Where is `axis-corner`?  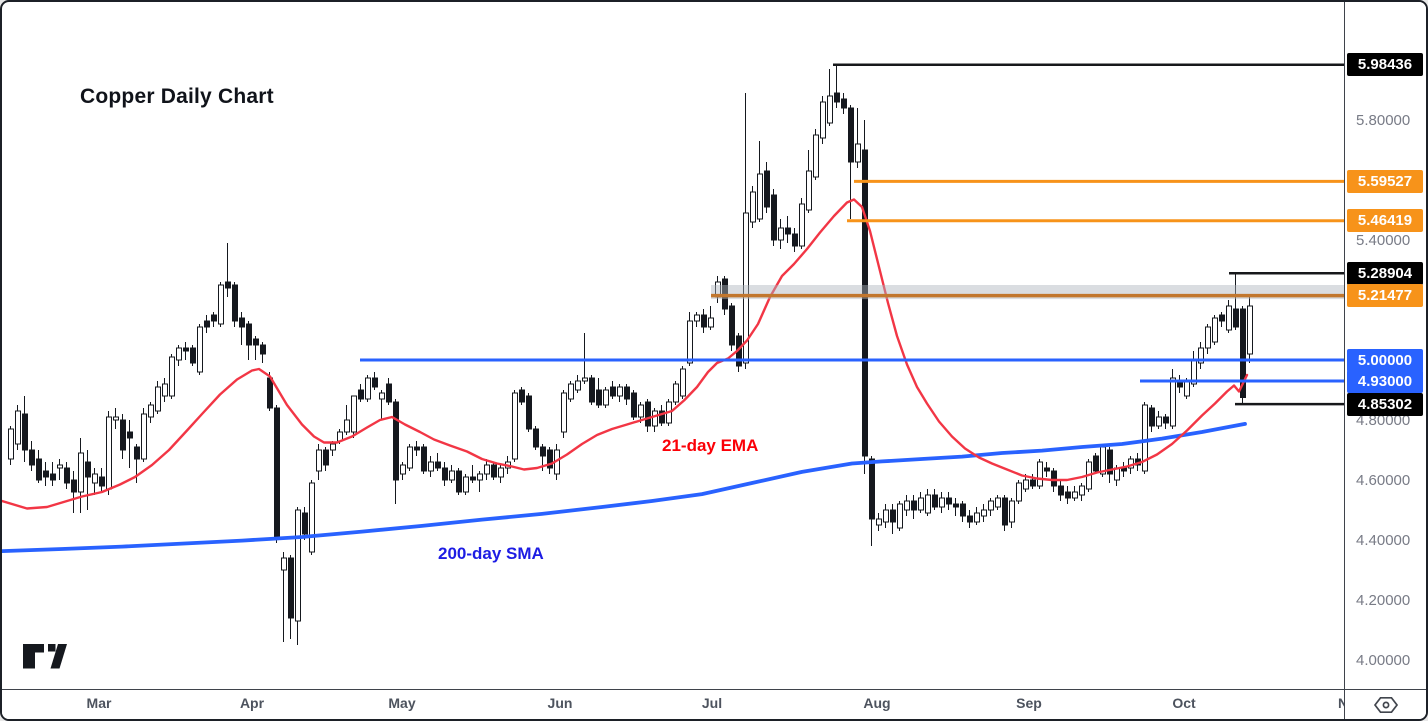
axis-corner is located at coordinates (1385, 704).